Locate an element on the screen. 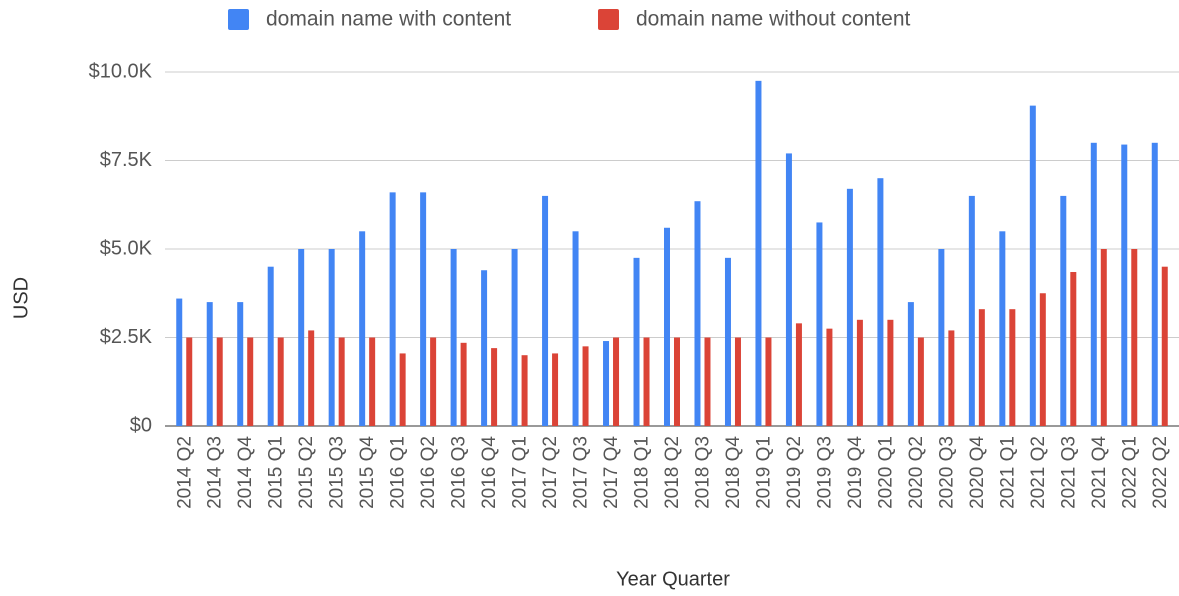 Image resolution: width=1179 pixels, height=596 pixels. x-tick-label: 2019 Q3 is located at coordinates (824, 472).